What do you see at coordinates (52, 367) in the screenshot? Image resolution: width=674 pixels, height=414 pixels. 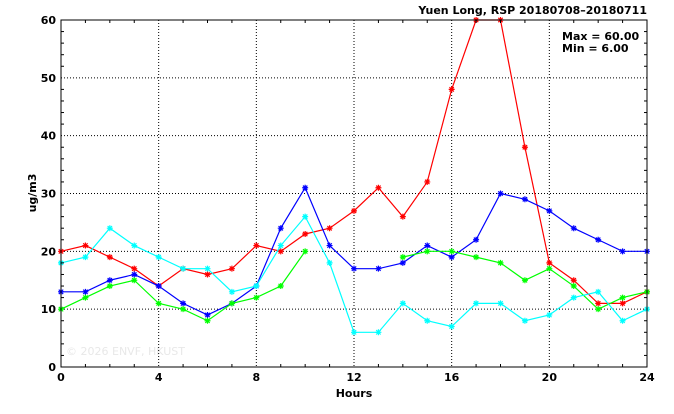 I see `y-tick-label: 0` at bounding box center [52, 367].